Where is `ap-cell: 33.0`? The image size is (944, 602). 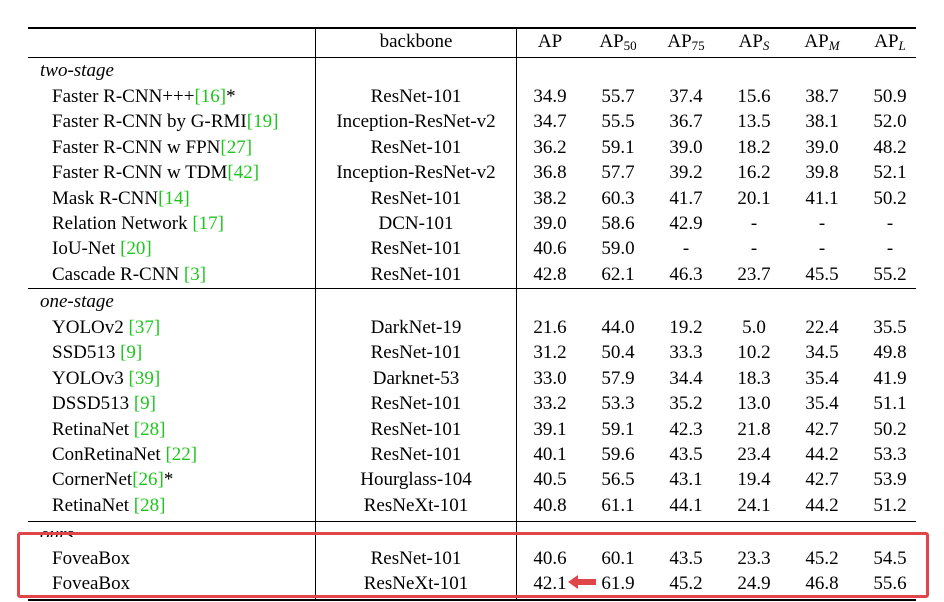 ap-cell: 33.0 is located at coordinates (550, 378).